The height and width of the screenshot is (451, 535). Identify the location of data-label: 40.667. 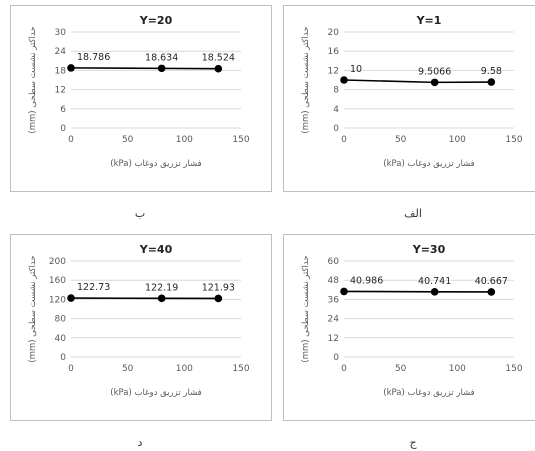
(491, 281).